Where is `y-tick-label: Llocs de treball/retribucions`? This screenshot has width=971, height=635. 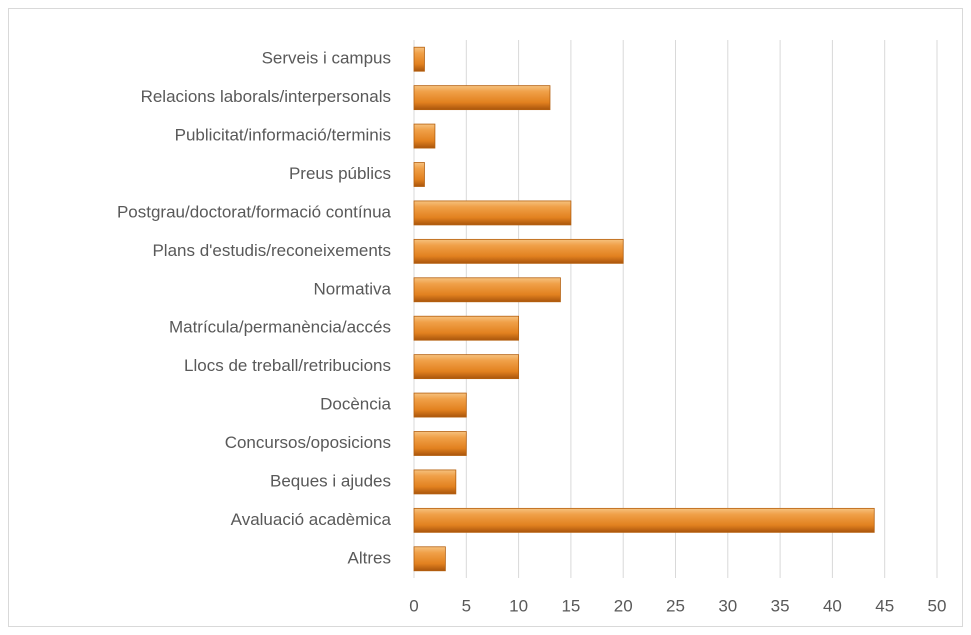 y-tick-label: Llocs de treball/retribucions is located at coordinates (287, 365).